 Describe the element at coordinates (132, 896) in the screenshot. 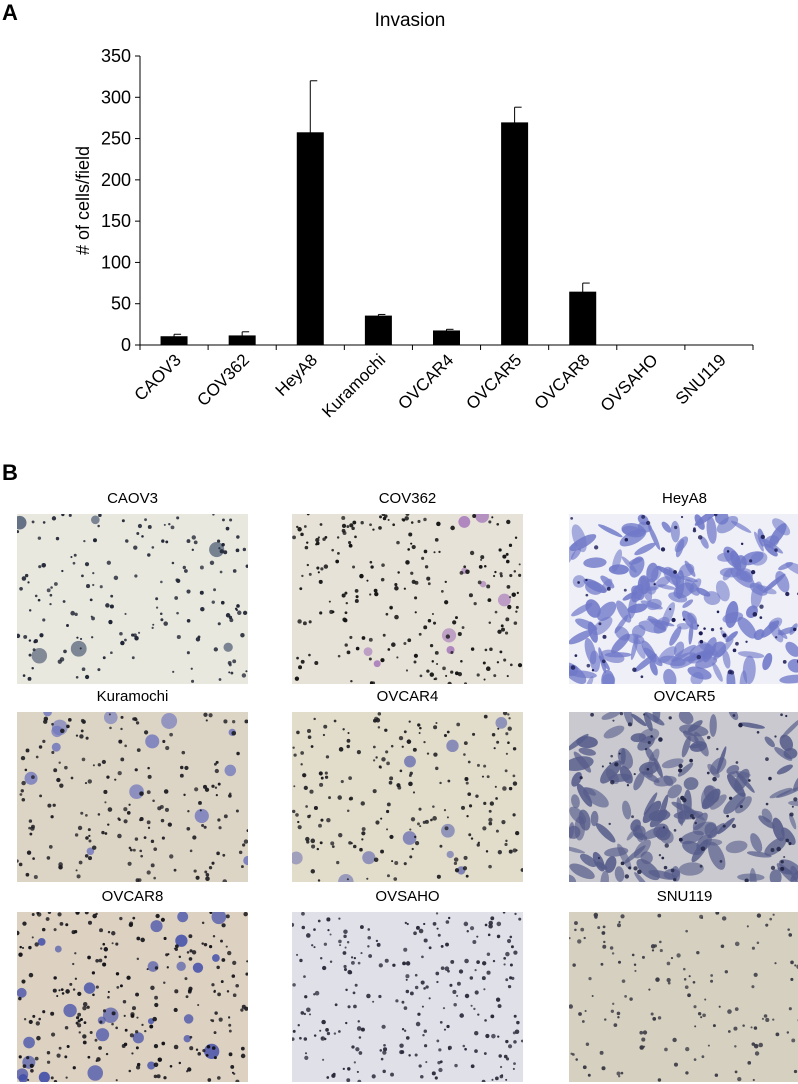

I see `micrograph-title: OVCAR8` at that location.